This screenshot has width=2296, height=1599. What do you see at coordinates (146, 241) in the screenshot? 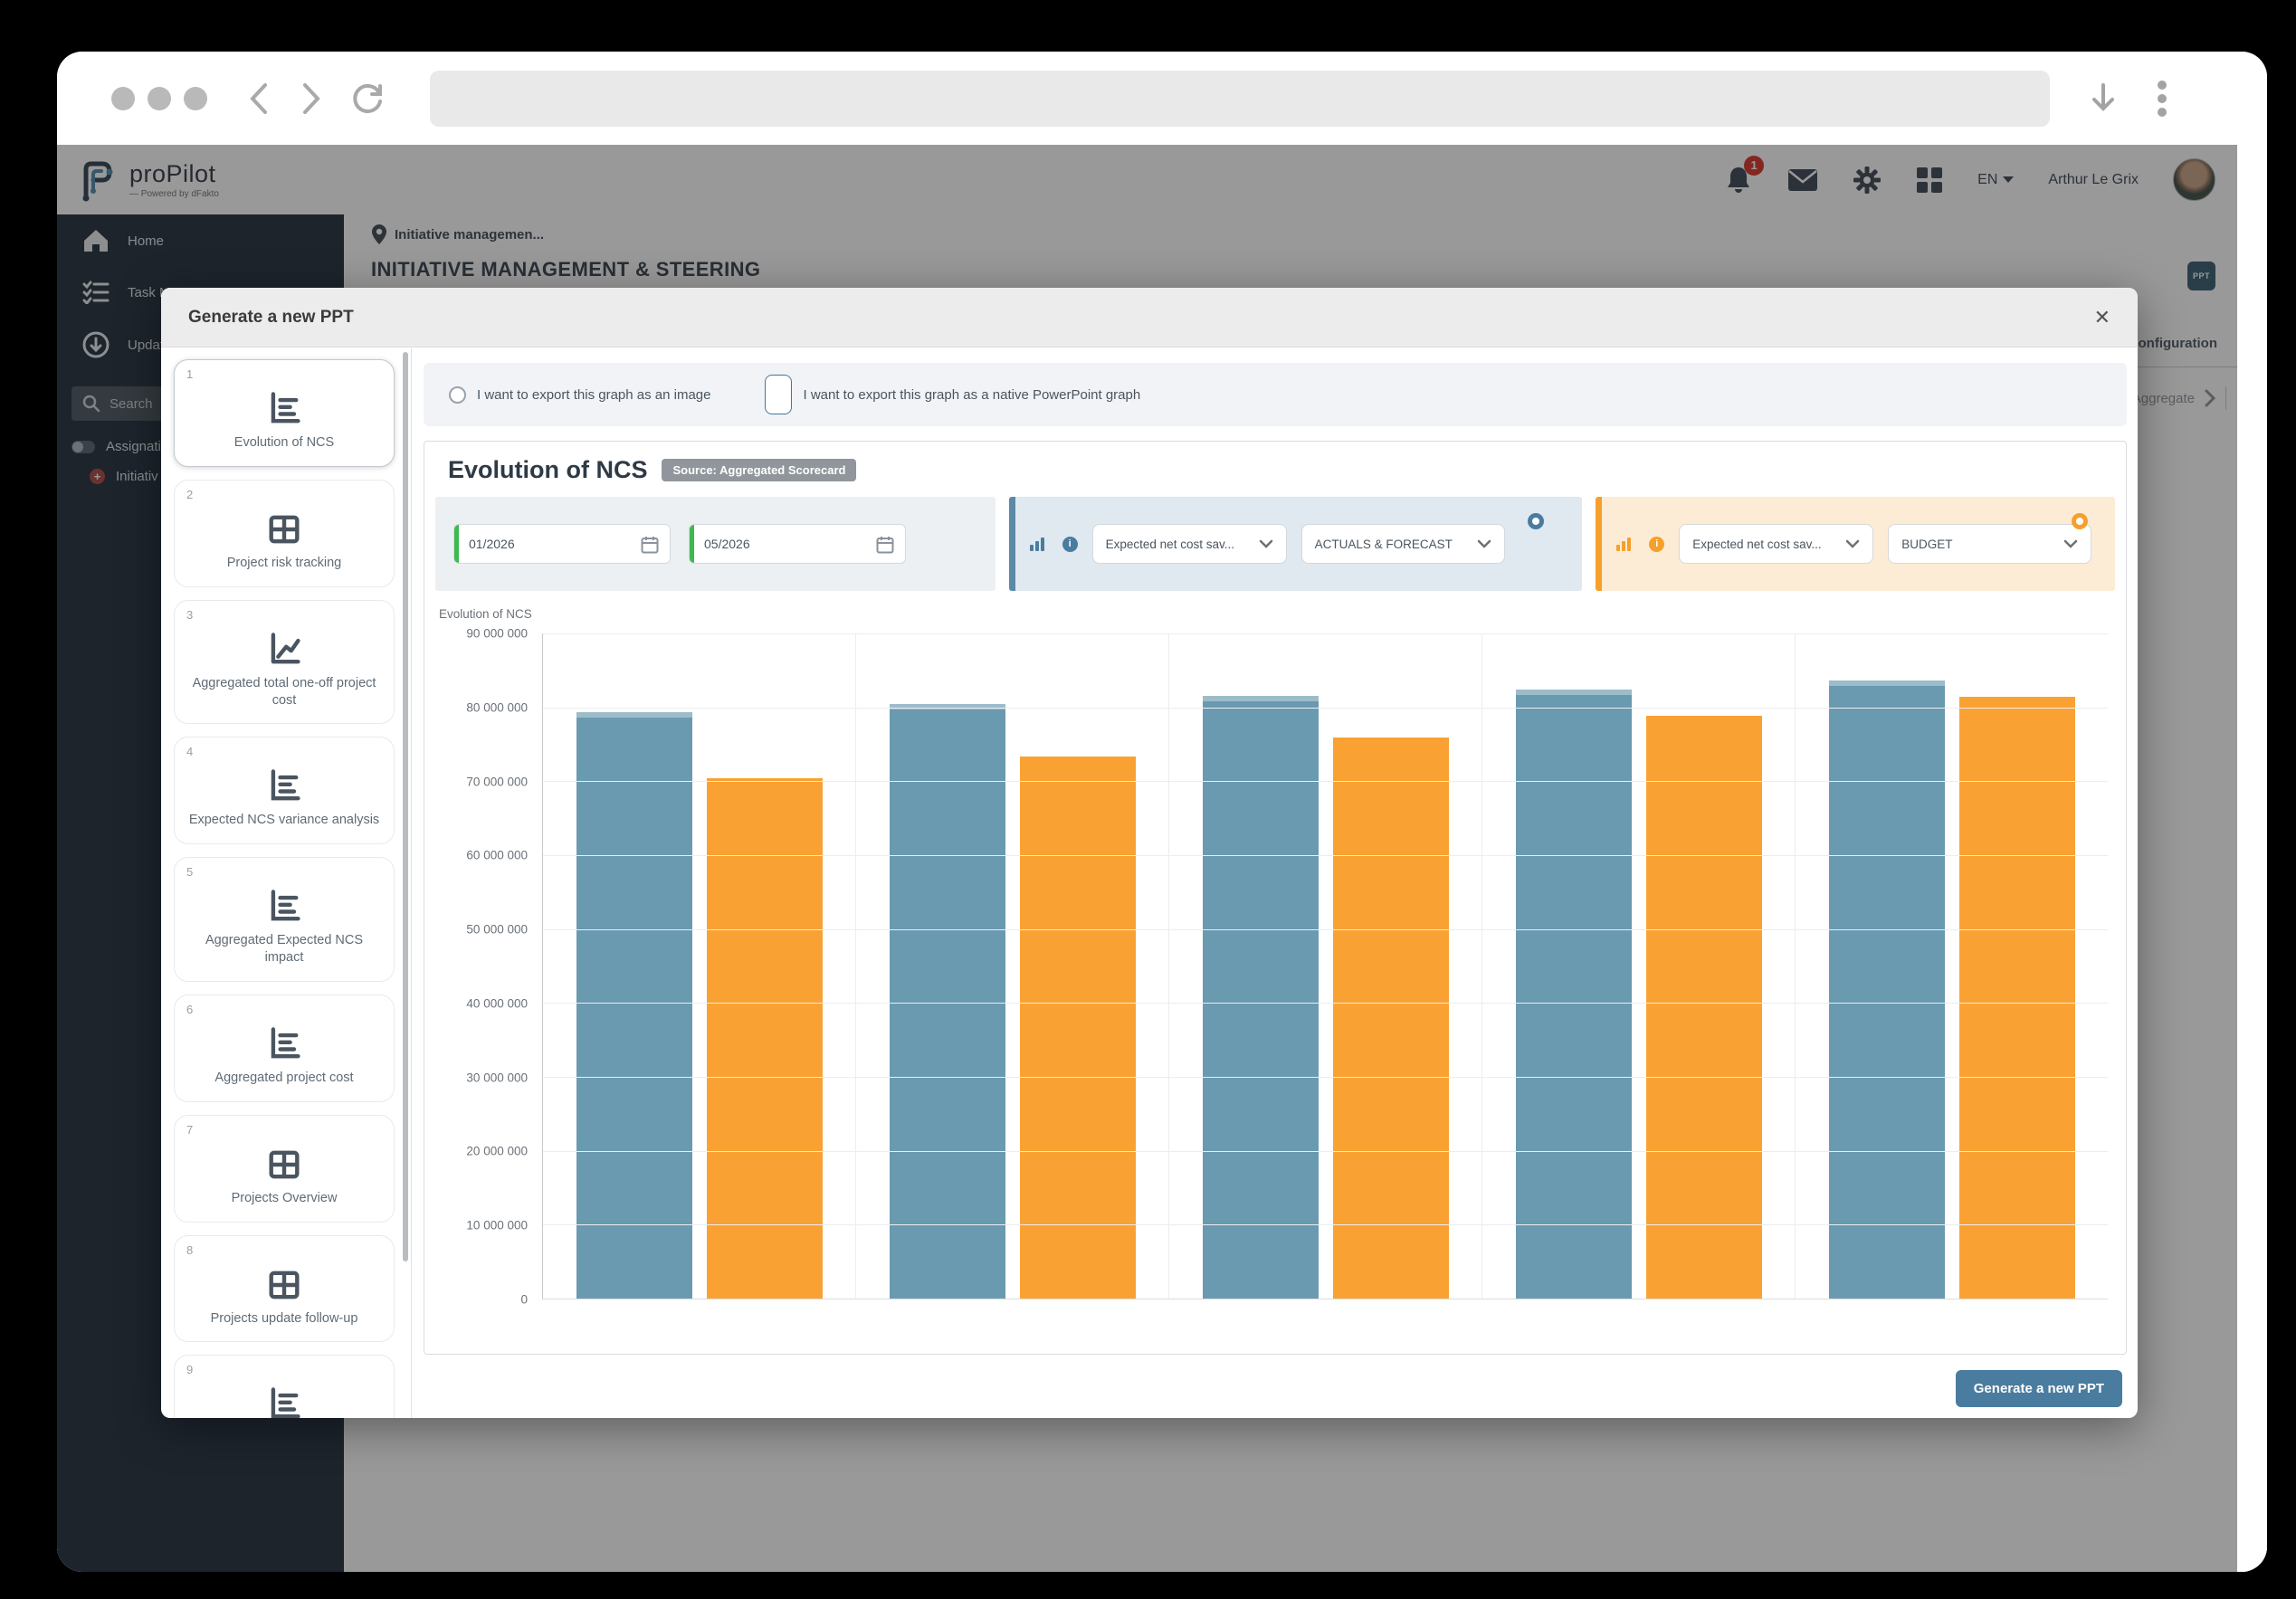
I see `sidebar-item-label: Home` at bounding box center [146, 241].